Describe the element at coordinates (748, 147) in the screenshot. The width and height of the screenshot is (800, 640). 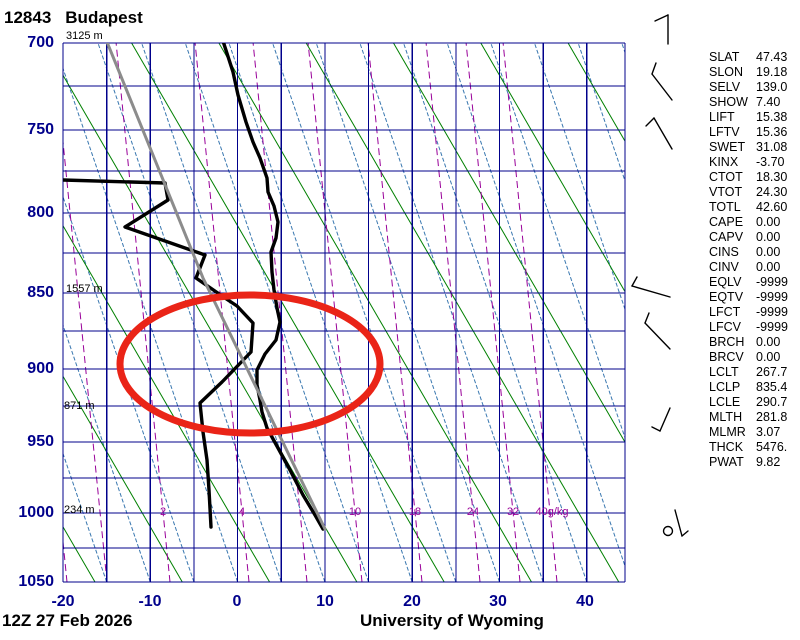
I see `stat-row: SWET 31.08` at that location.